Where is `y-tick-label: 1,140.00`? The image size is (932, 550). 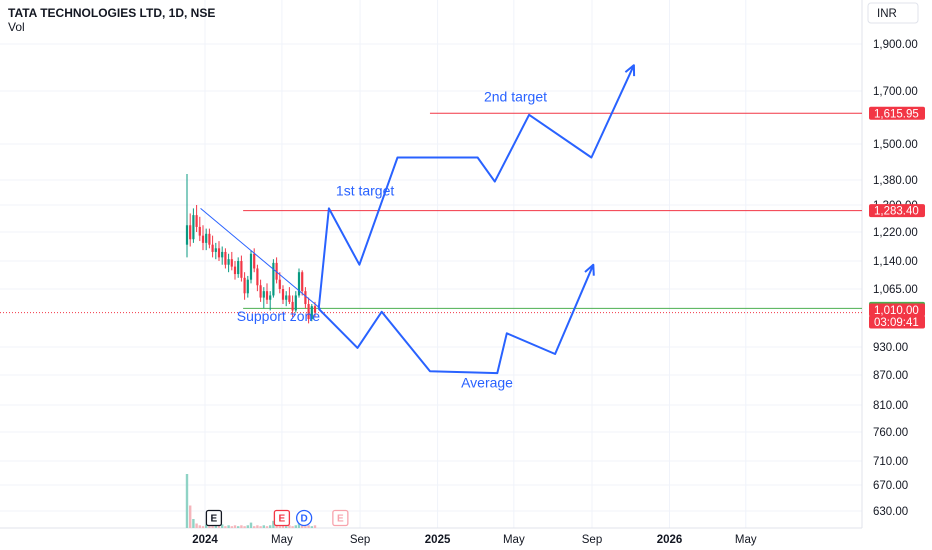
y-tick-label: 1,140.00 is located at coordinates (895, 262).